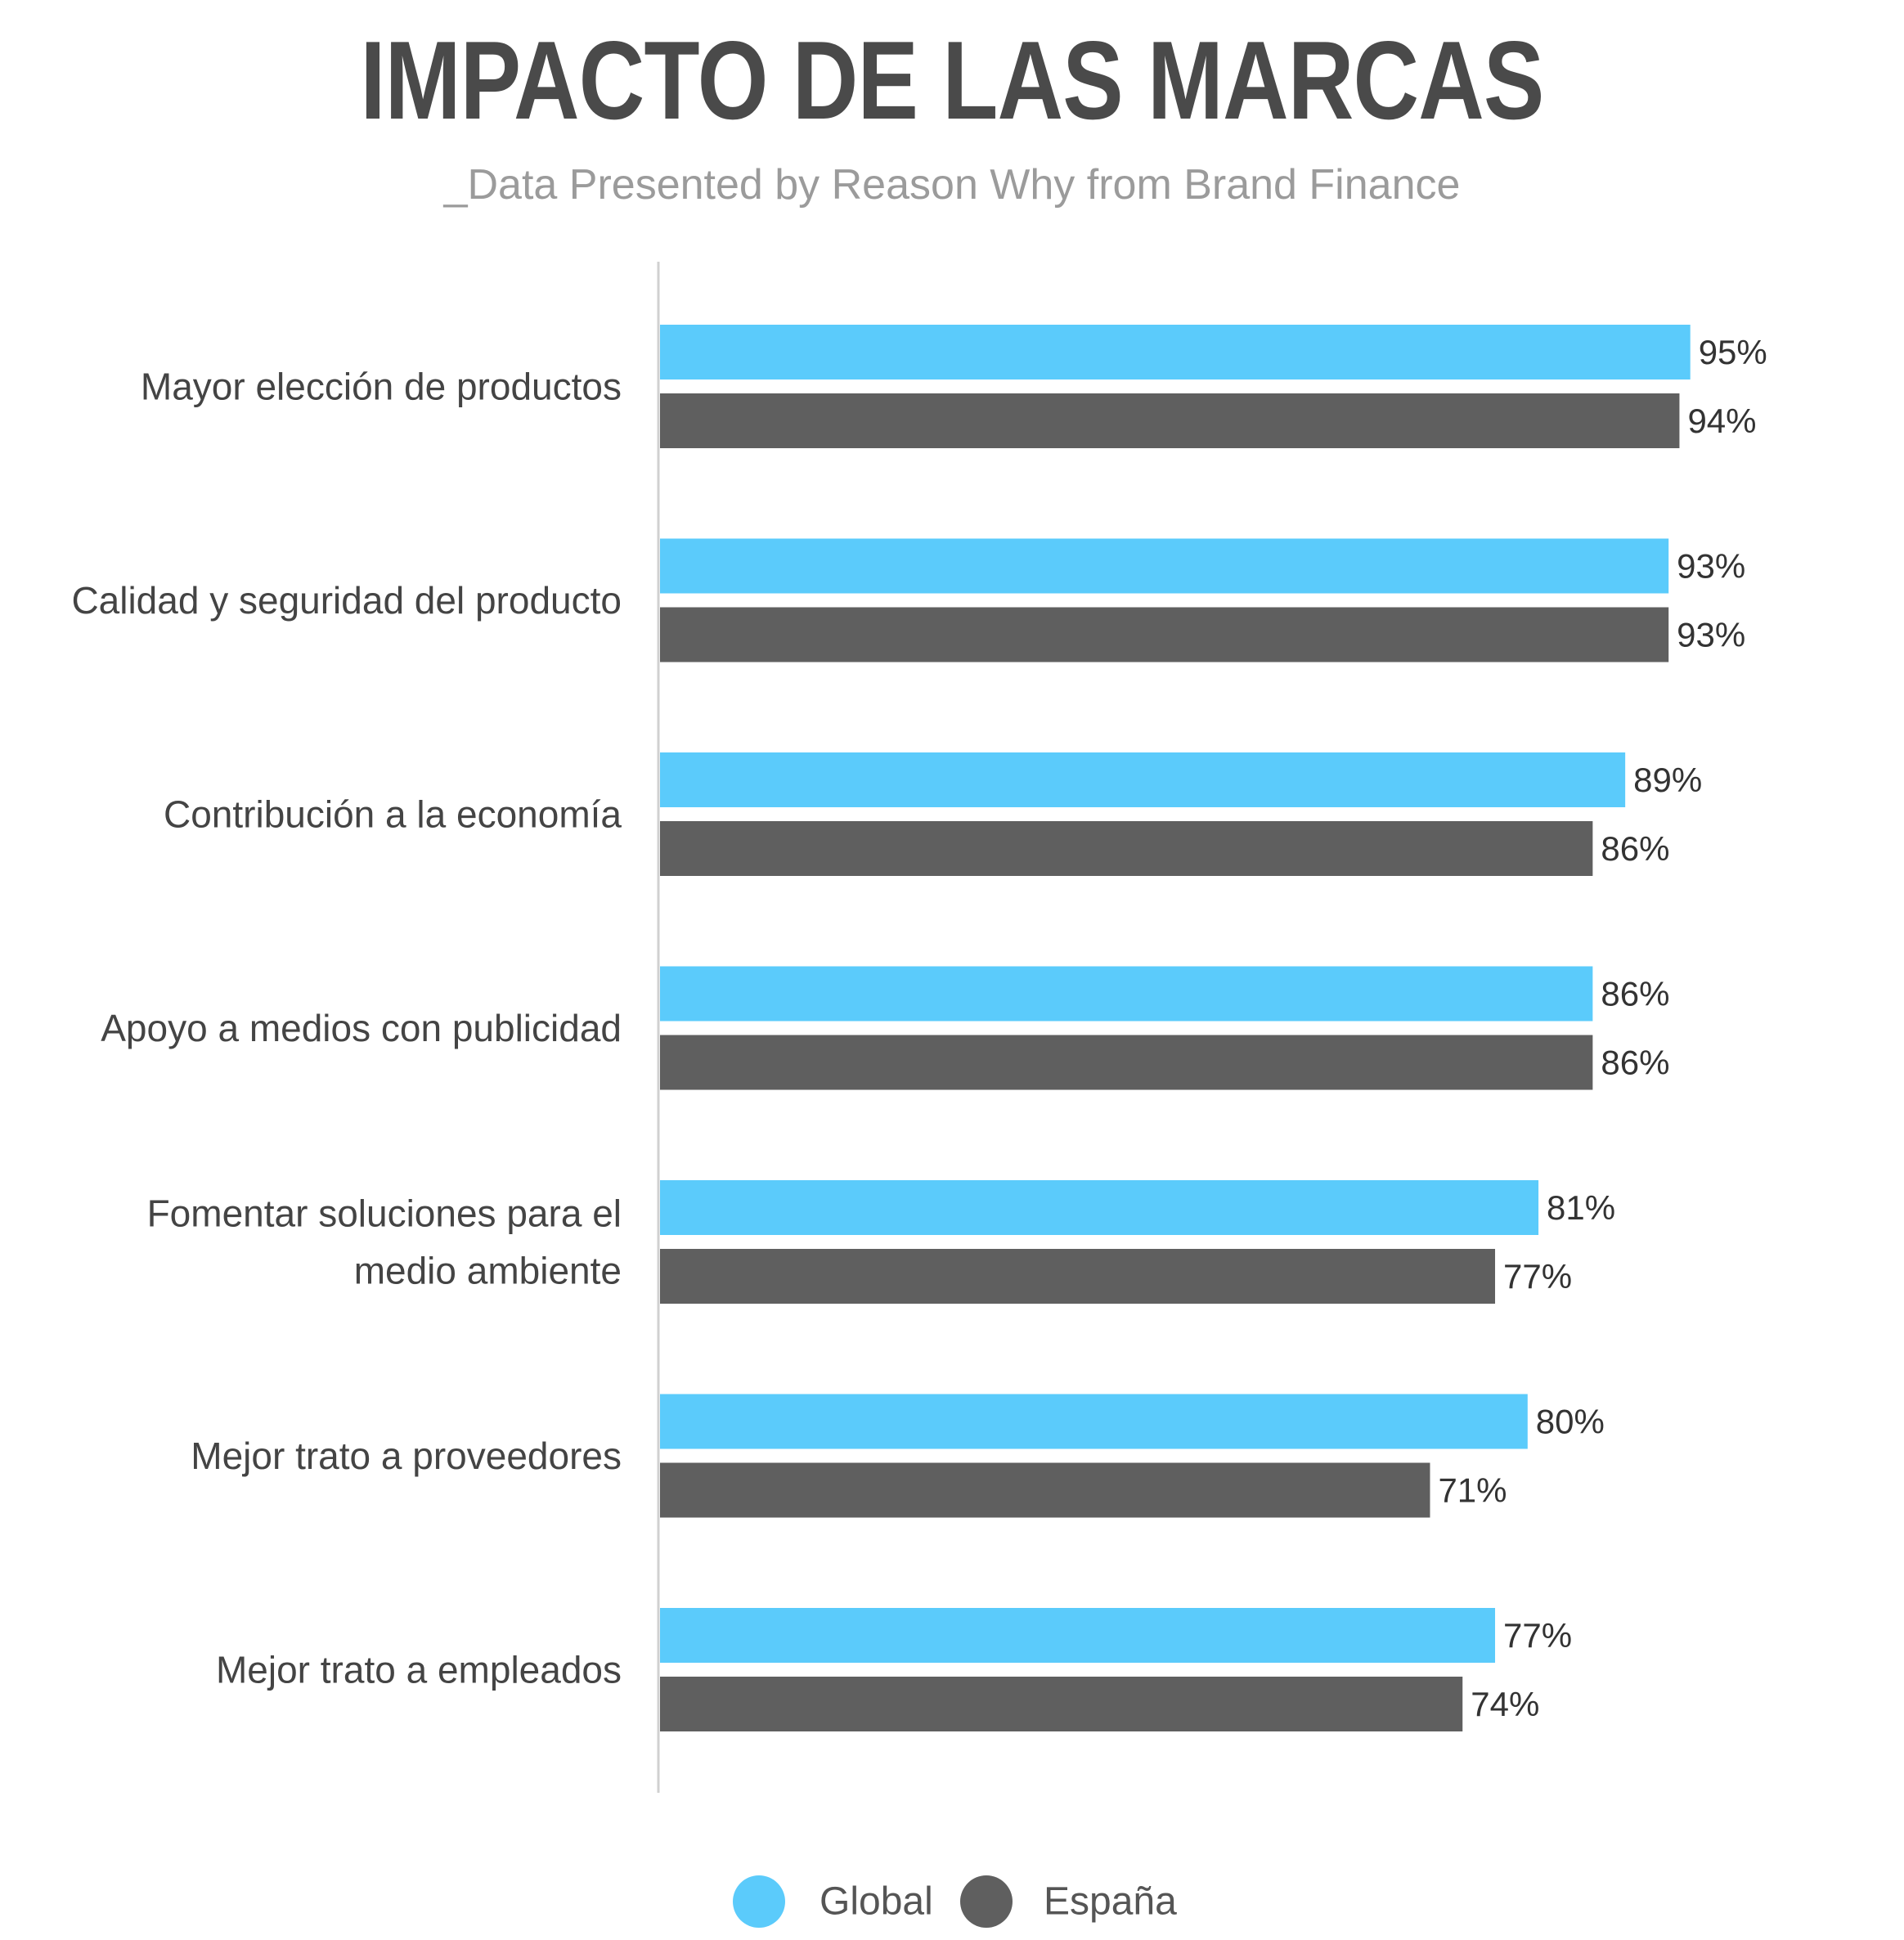  What do you see at coordinates (877, 1902) in the screenshot?
I see `legend-label: Global` at bounding box center [877, 1902].